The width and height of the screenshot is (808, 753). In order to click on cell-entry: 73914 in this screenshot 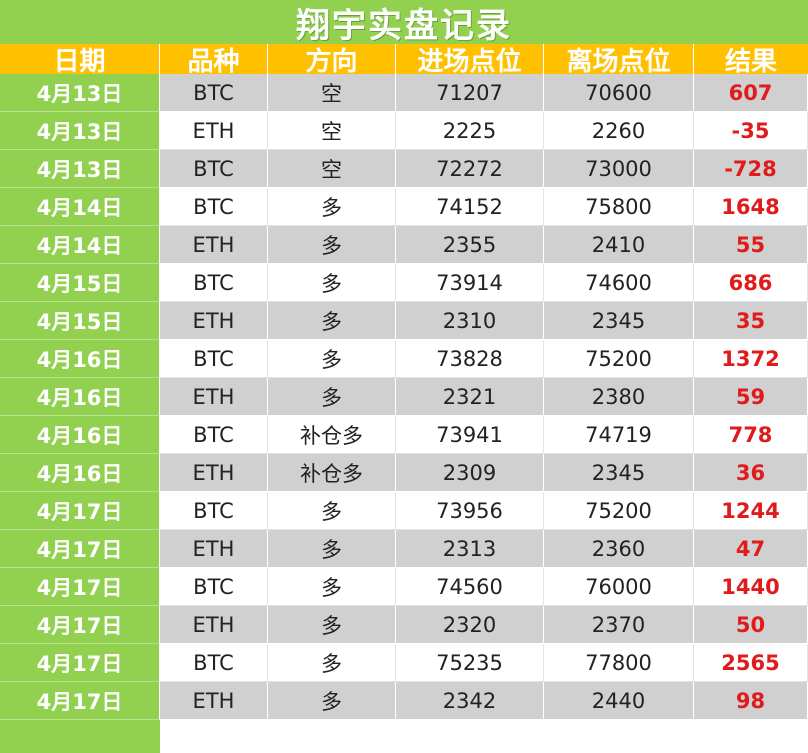, I will do `click(470, 283)`.